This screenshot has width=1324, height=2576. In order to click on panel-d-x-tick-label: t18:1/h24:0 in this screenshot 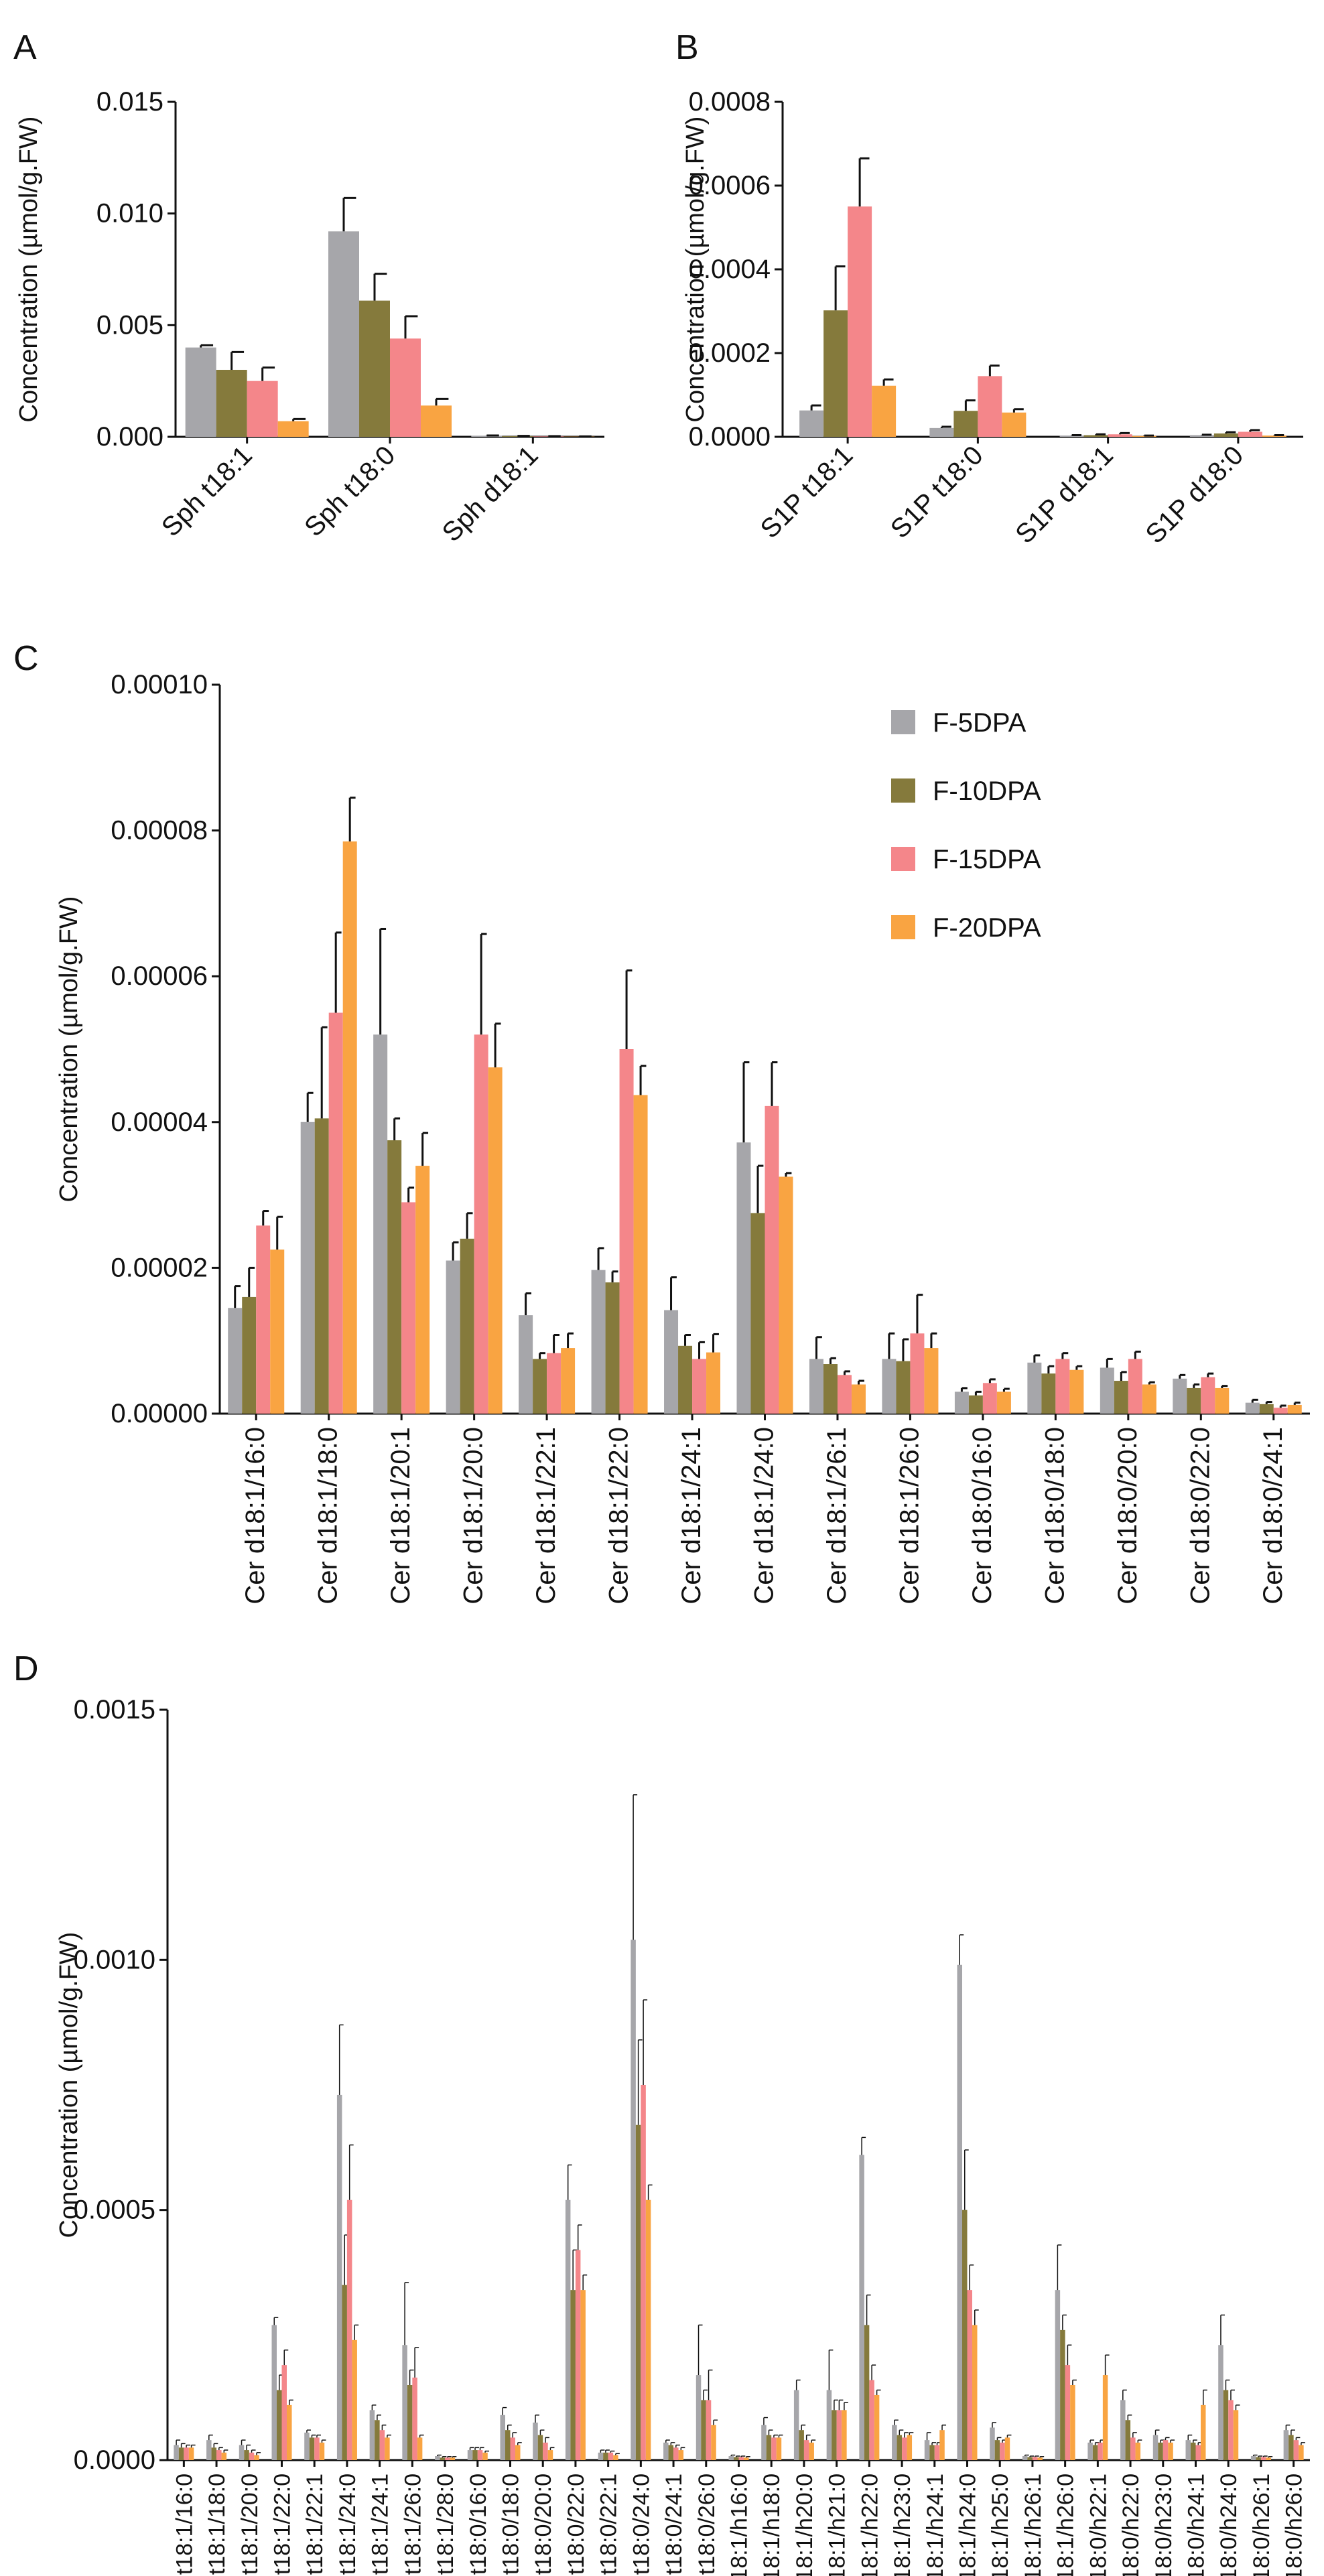, I will do `click(968, 2524)`.